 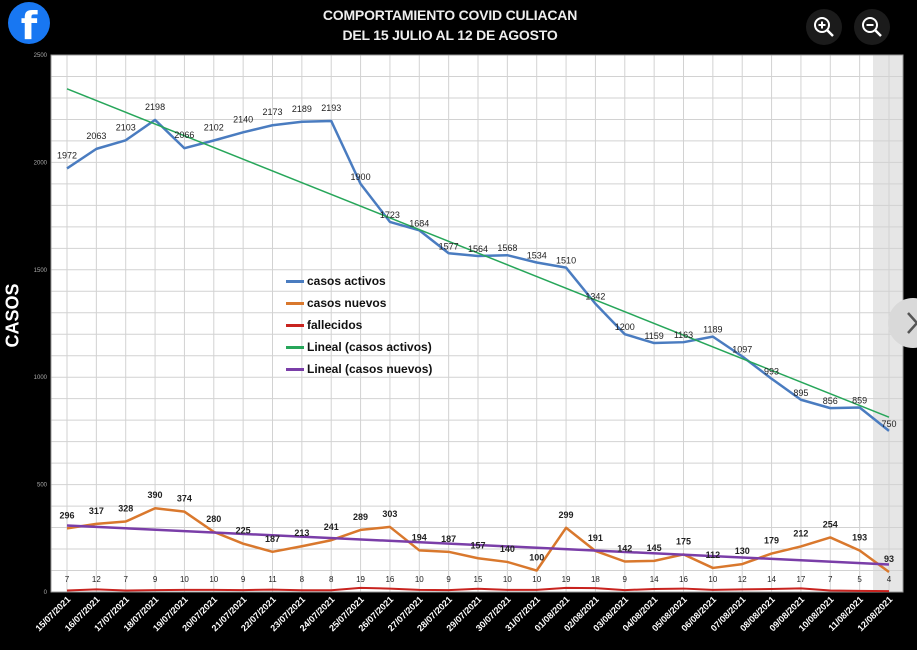 What do you see at coordinates (712, 330) in the screenshot?
I see `data-label-casos-activos: 1189` at bounding box center [712, 330].